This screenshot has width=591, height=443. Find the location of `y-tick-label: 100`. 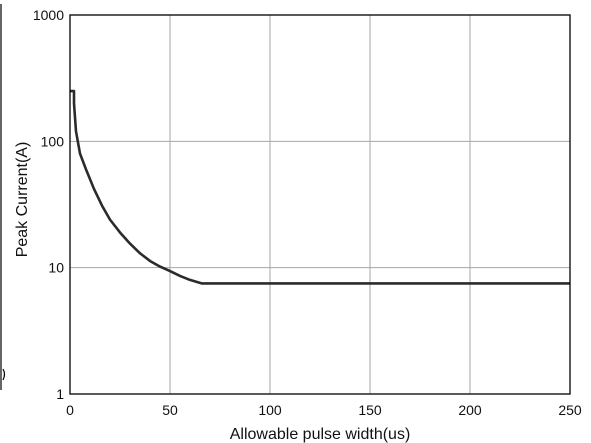

y-tick-label: 100 is located at coordinates (53, 141).